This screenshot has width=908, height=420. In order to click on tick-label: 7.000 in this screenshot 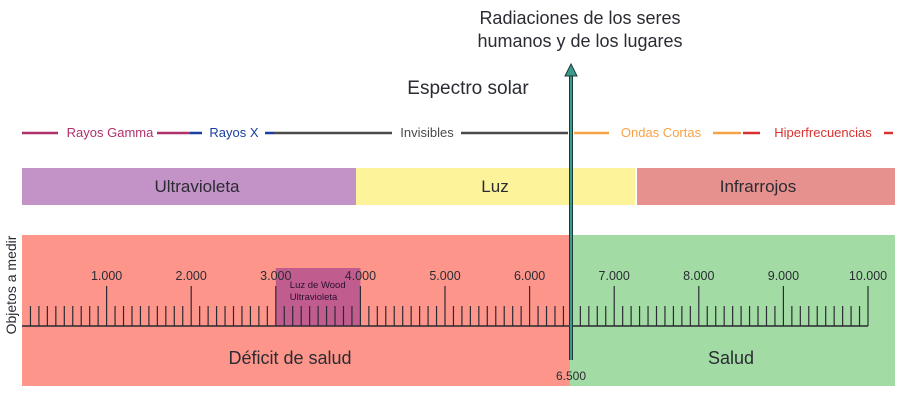, I will do `click(614, 276)`.